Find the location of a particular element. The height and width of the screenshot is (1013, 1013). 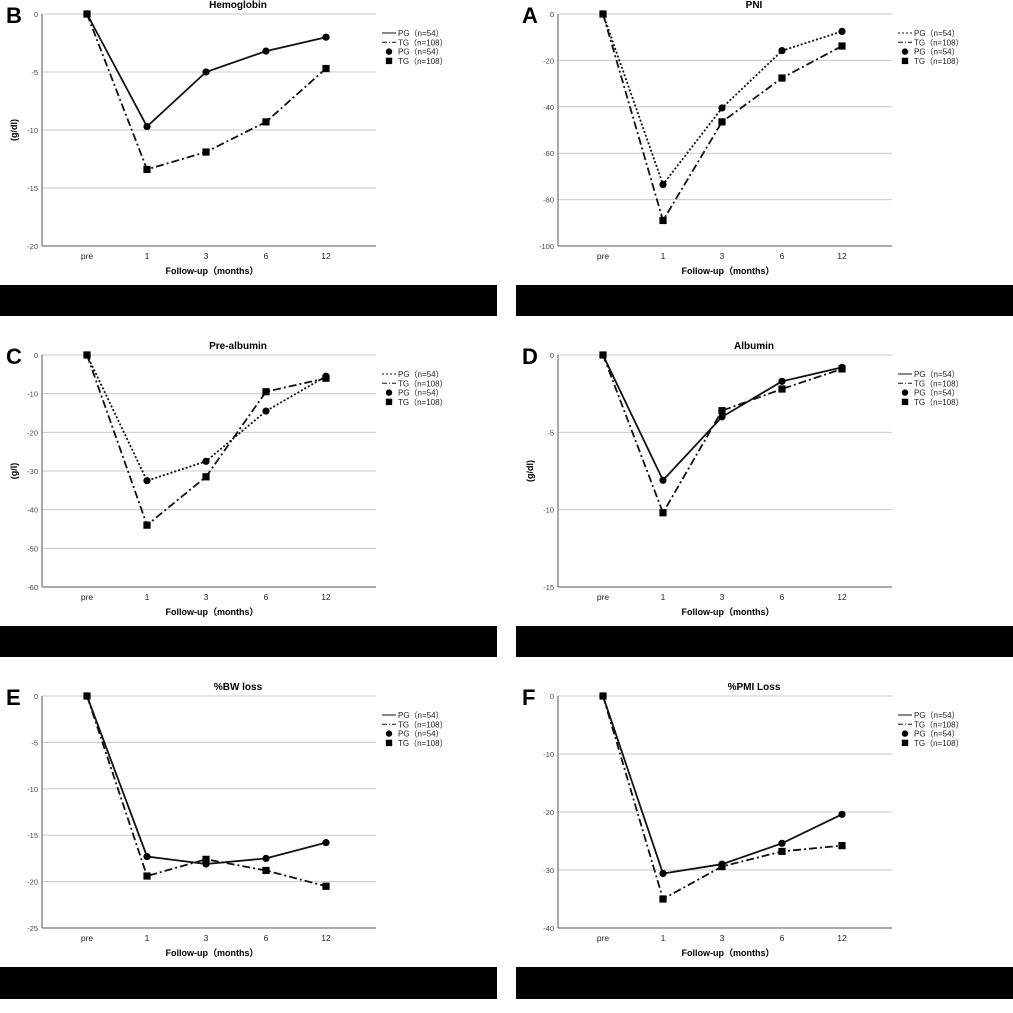

panel-letter: F is located at coordinates (529, 697).